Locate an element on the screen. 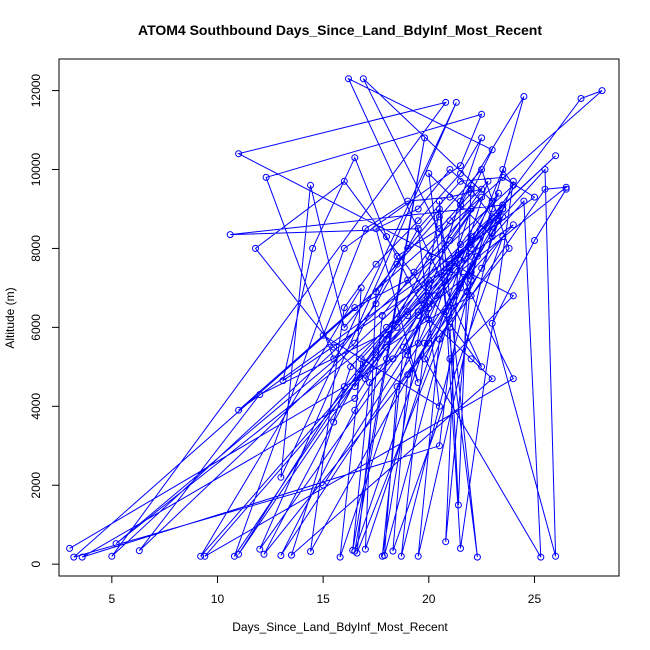  x-tick-label-3: 20 is located at coordinates (429, 599).